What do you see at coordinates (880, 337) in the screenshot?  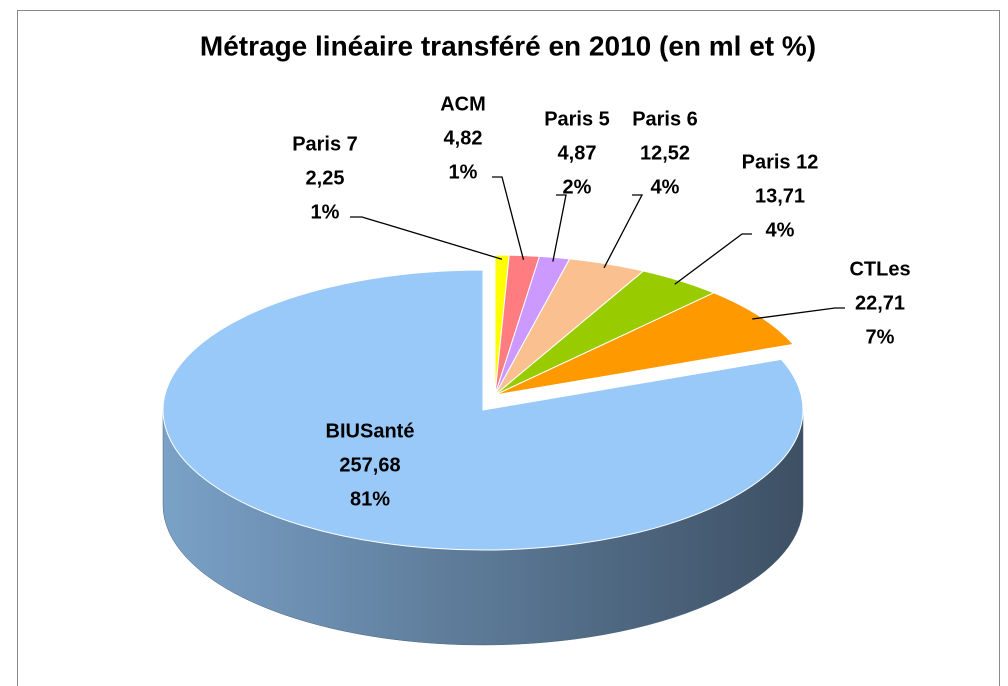 I see `data-label: 7%` at bounding box center [880, 337].